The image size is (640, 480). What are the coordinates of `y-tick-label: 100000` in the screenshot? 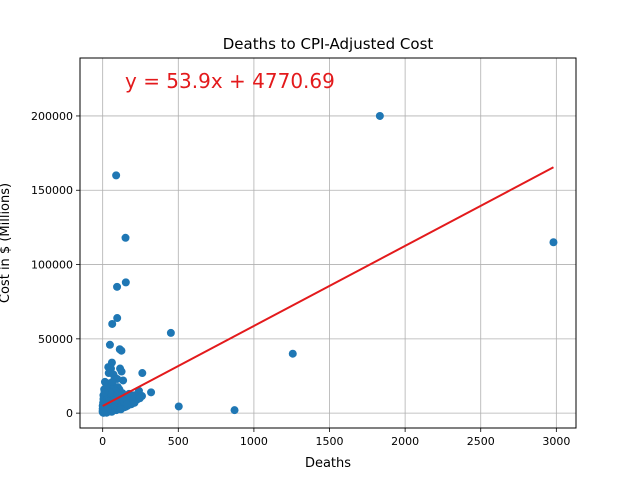 It's located at (52, 265).